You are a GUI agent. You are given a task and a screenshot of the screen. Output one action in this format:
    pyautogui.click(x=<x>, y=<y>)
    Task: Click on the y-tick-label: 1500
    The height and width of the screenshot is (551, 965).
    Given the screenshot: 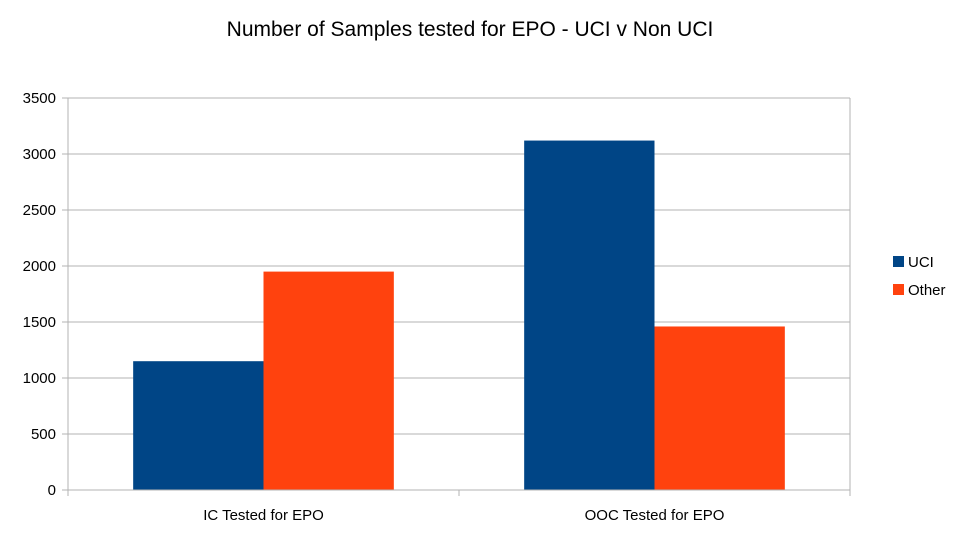 What is the action you would take?
    pyautogui.click(x=39, y=322)
    